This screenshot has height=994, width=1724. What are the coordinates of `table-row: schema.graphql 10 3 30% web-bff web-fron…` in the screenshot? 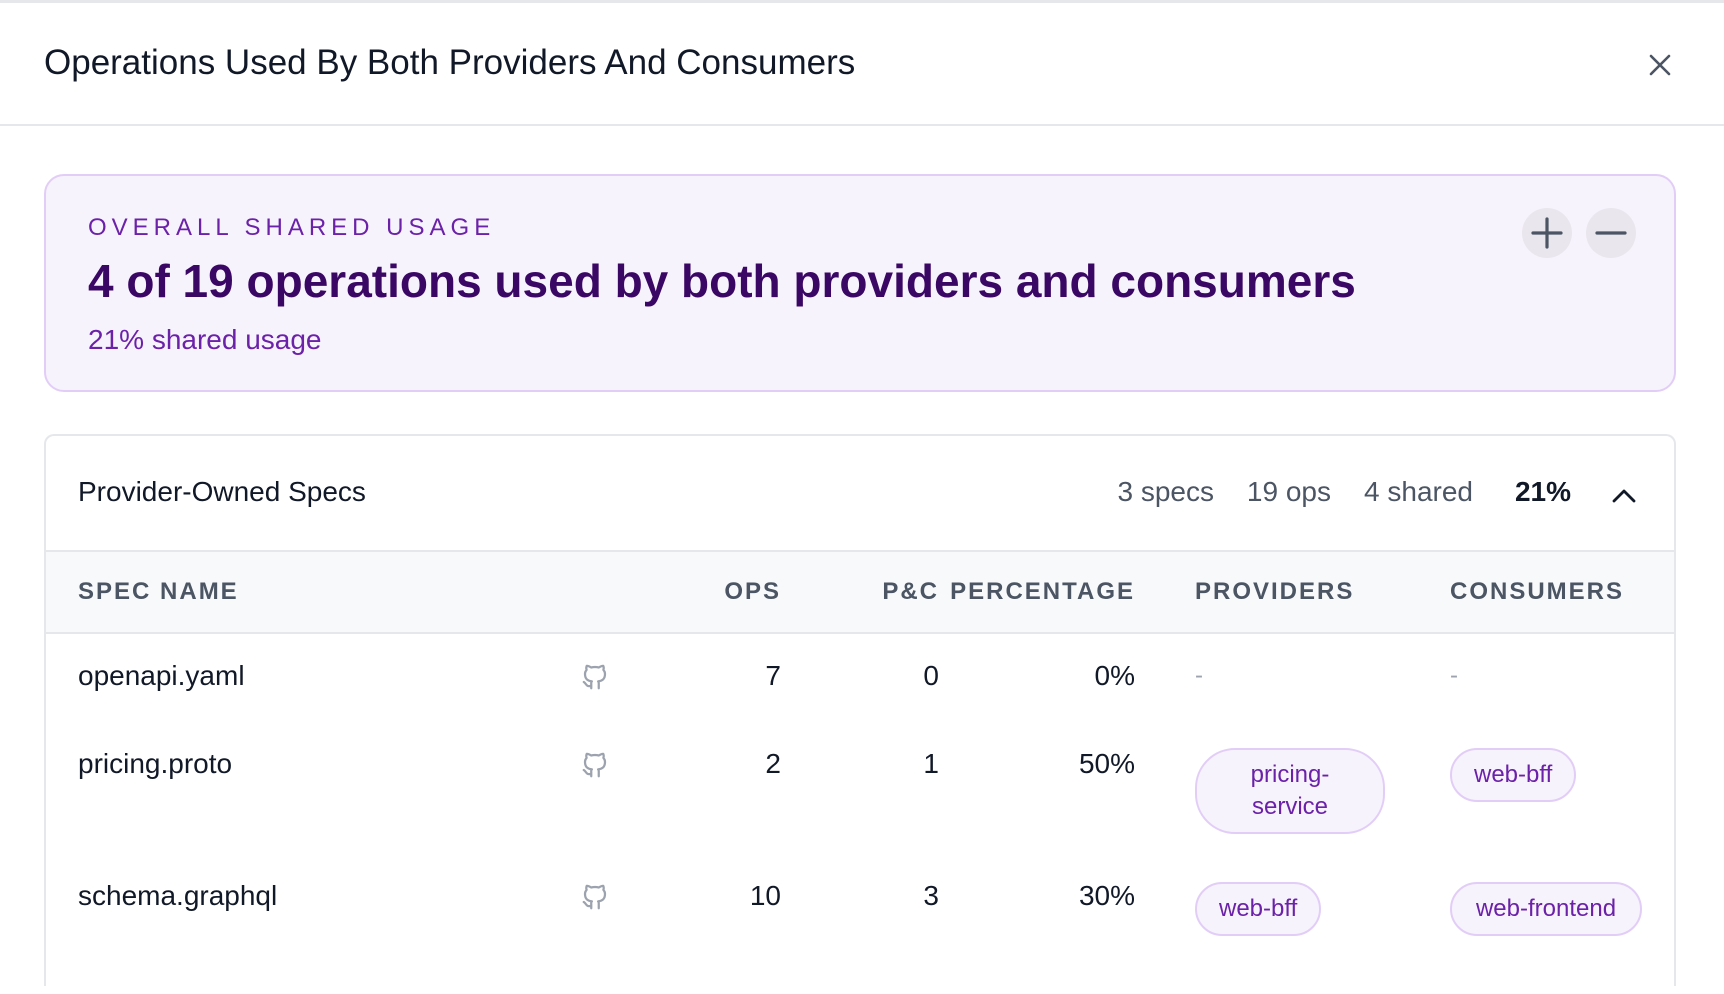 It's located at (860, 919).